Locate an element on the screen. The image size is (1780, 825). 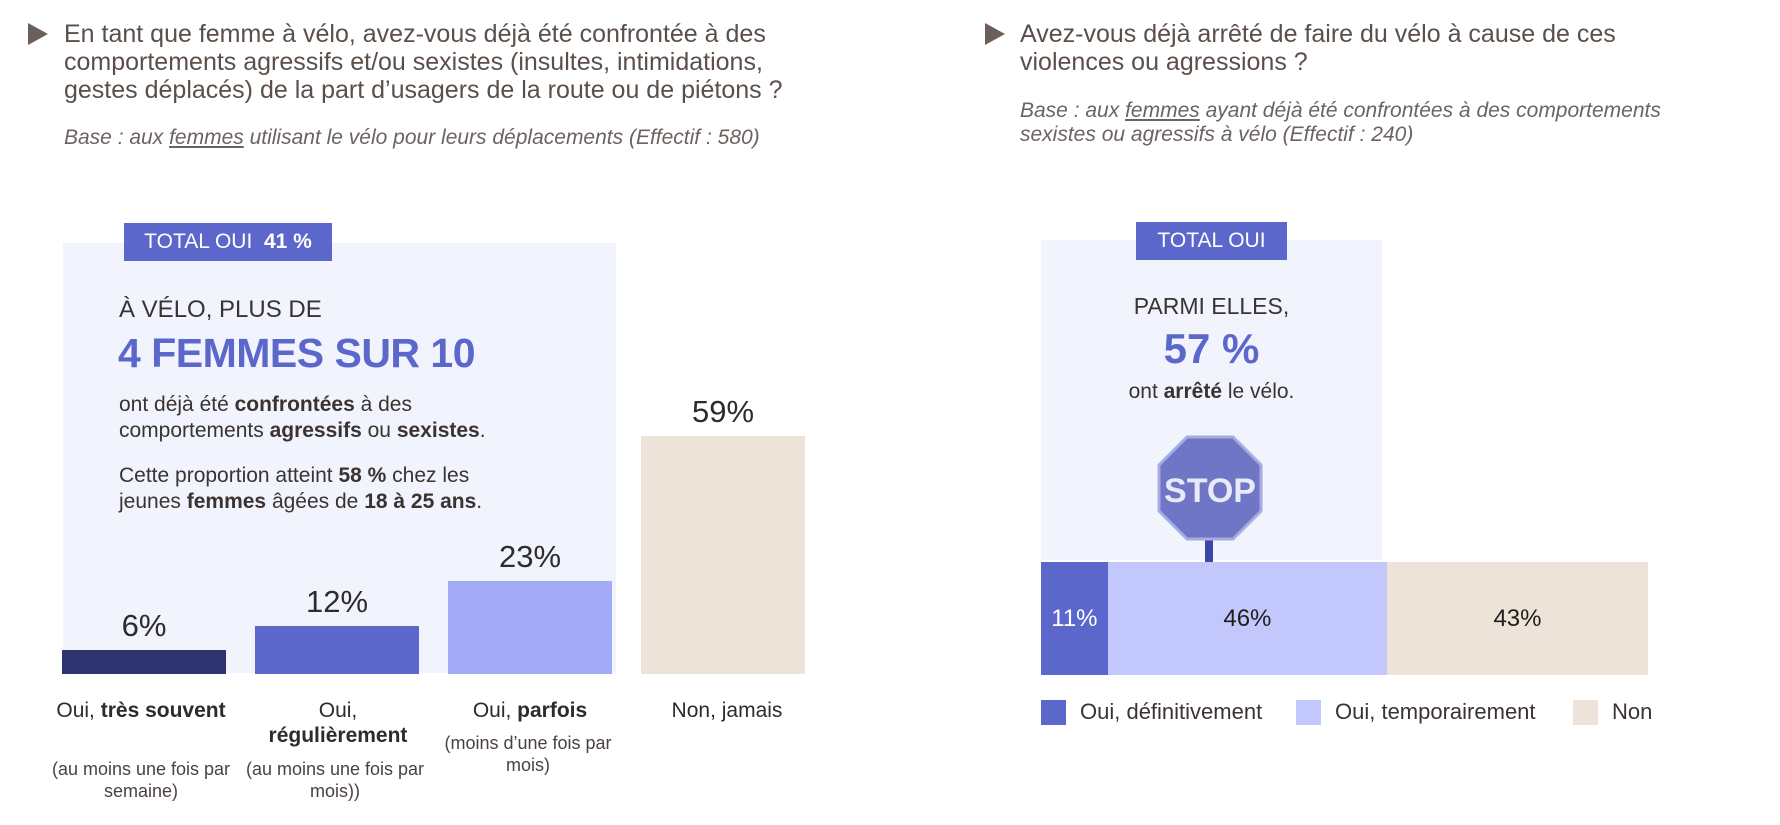
p1-g: sexistes is located at coordinates (438, 430).